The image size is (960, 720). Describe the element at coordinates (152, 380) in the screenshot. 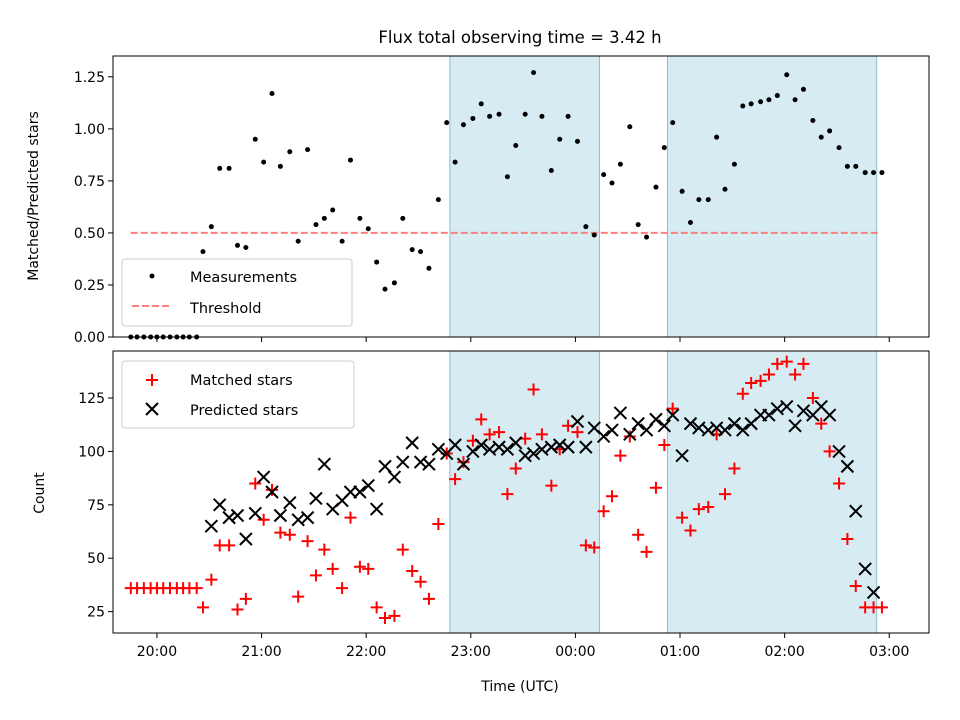

I see `bottom-legend-marker-matched` at that location.